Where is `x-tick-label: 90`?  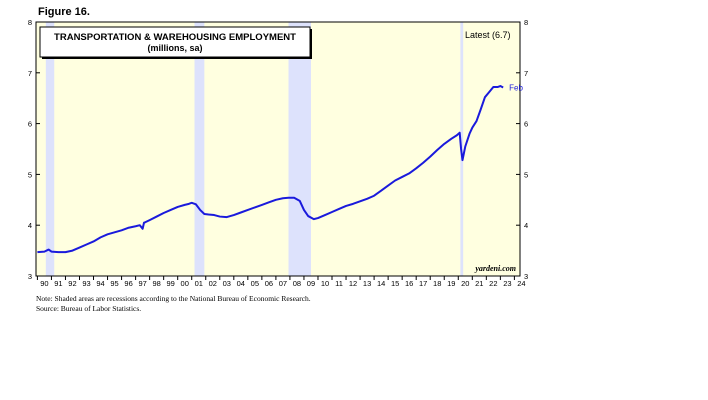
x-tick-label: 90 is located at coordinates (44, 283).